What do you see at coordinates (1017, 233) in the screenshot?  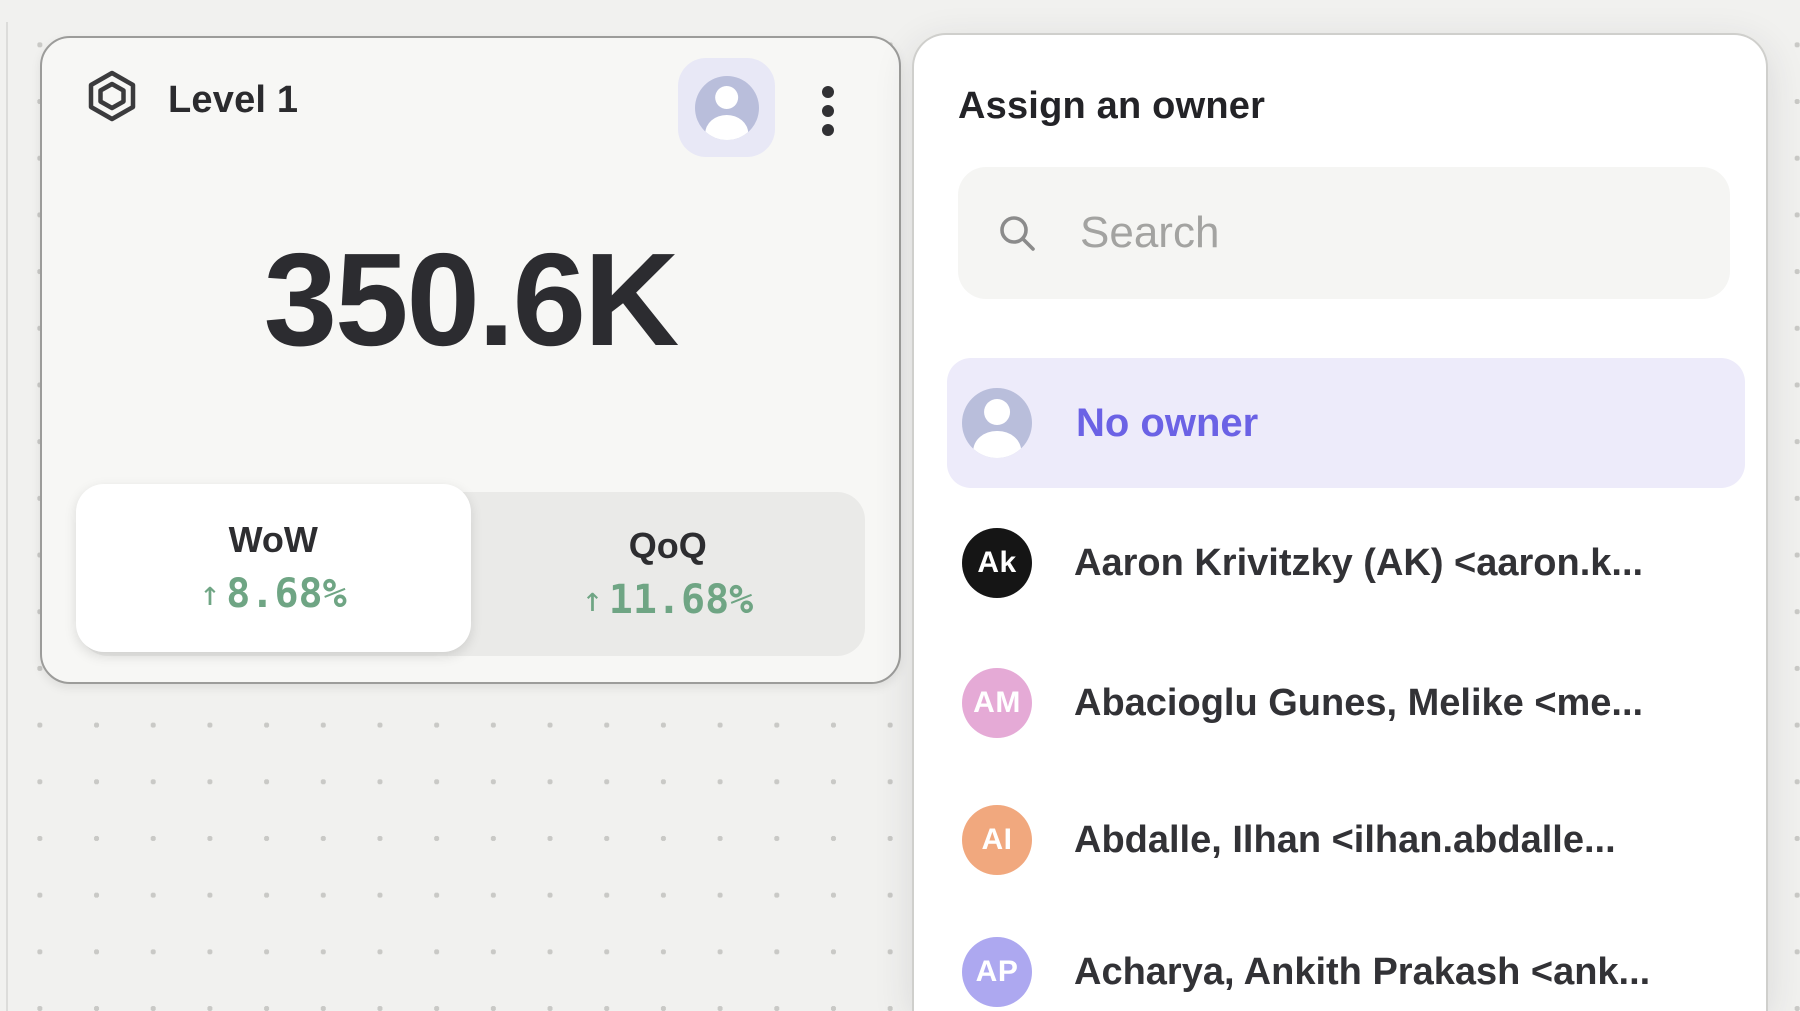 I see `search-icon` at bounding box center [1017, 233].